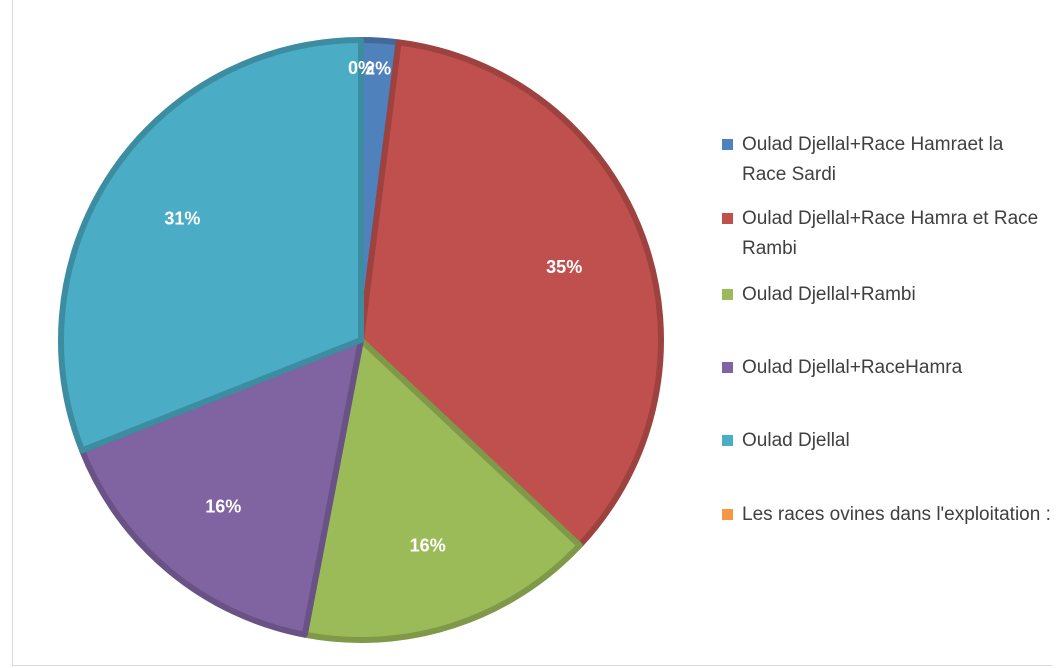  I want to click on legend-entry: Oulad Djellal+RaceHamra, so click(887, 369).